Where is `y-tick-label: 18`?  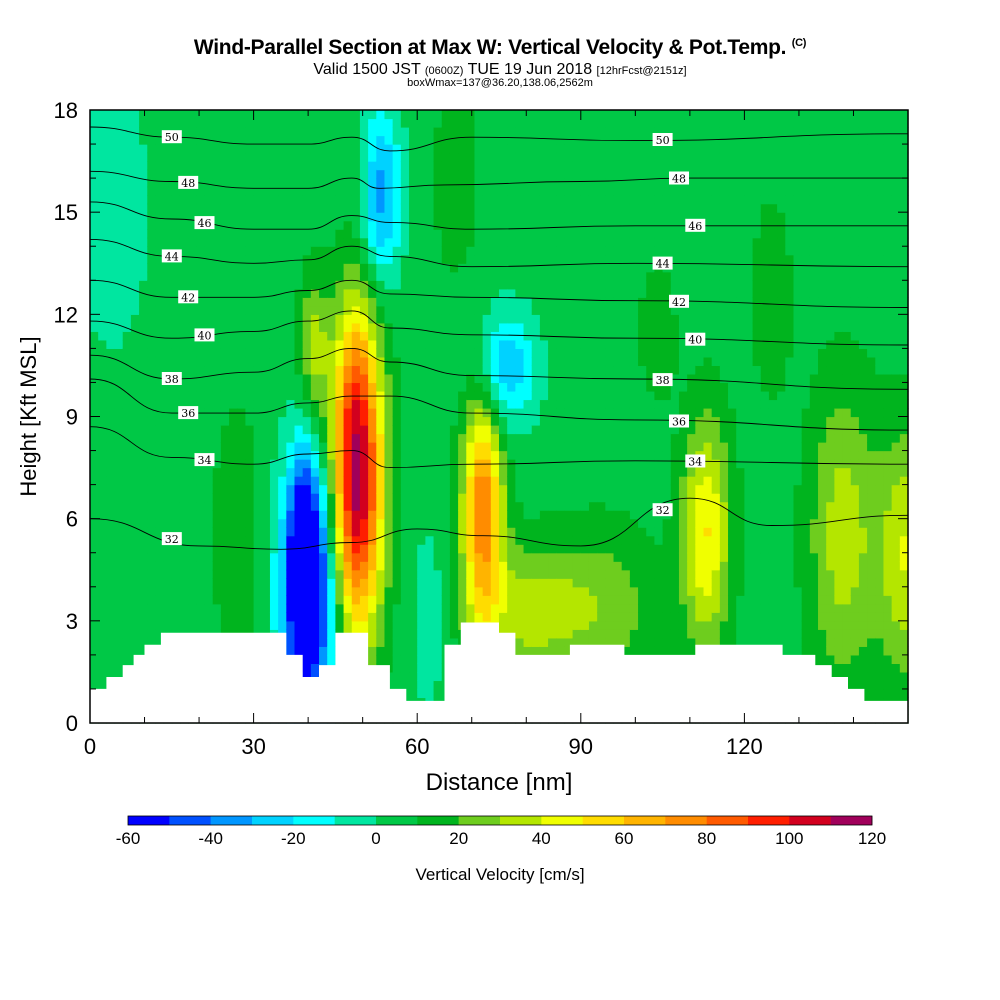
y-tick-label: 18 is located at coordinates (66, 110).